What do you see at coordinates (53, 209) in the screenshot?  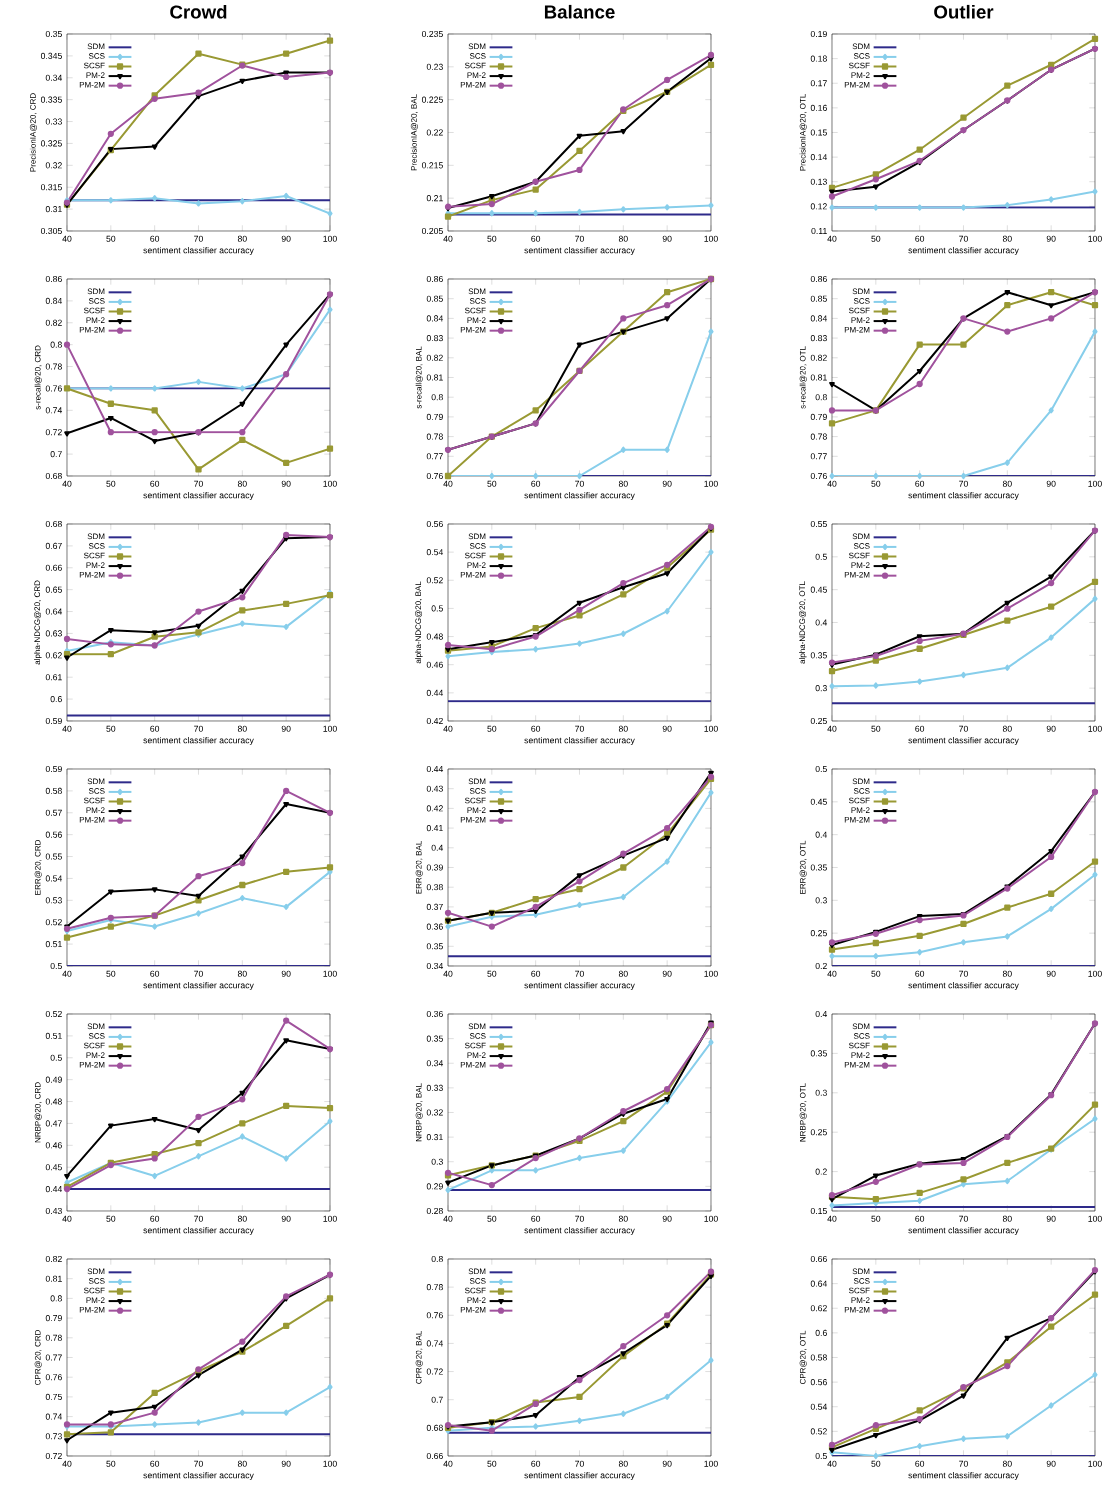 I see `y-tick-label: 0.31` at bounding box center [53, 209].